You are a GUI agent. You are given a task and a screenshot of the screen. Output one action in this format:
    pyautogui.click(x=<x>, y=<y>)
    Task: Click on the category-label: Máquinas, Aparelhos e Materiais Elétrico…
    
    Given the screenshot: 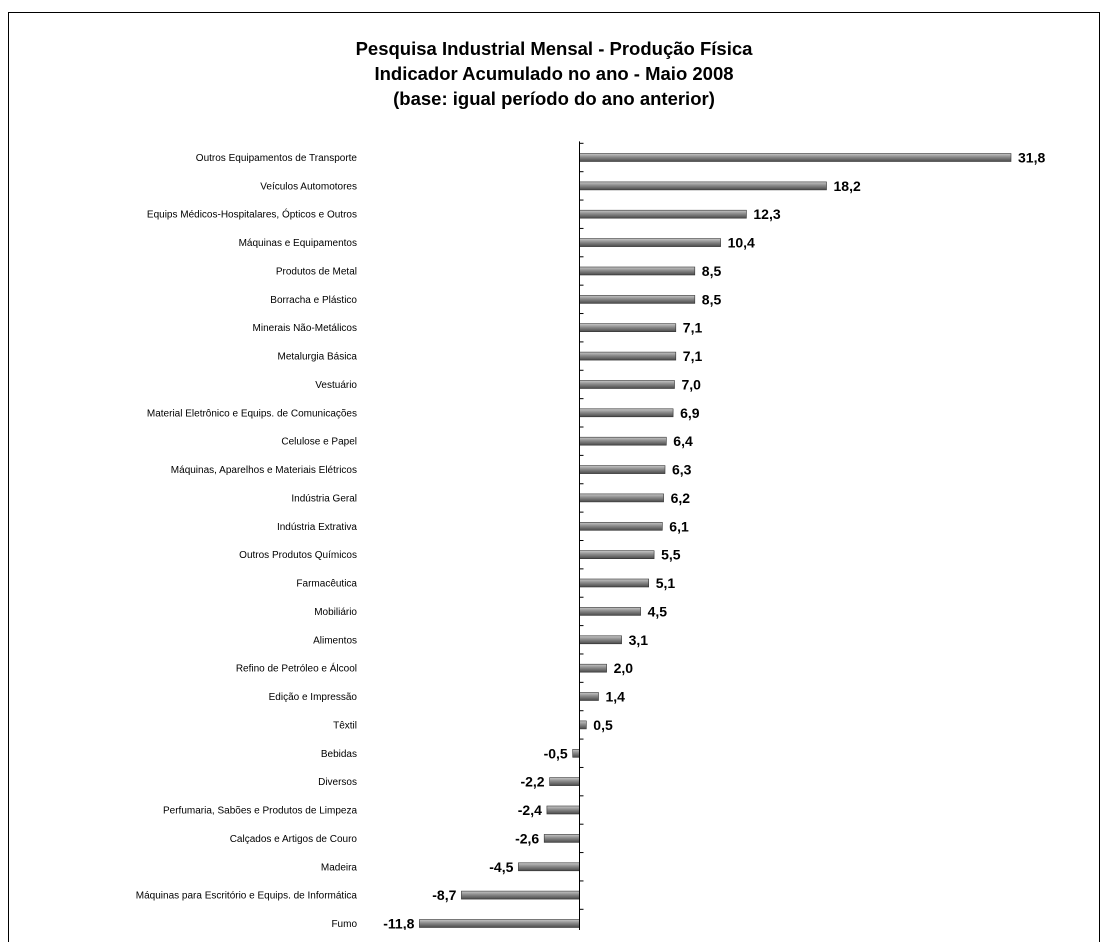 What is the action you would take?
    pyautogui.click(x=264, y=470)
    